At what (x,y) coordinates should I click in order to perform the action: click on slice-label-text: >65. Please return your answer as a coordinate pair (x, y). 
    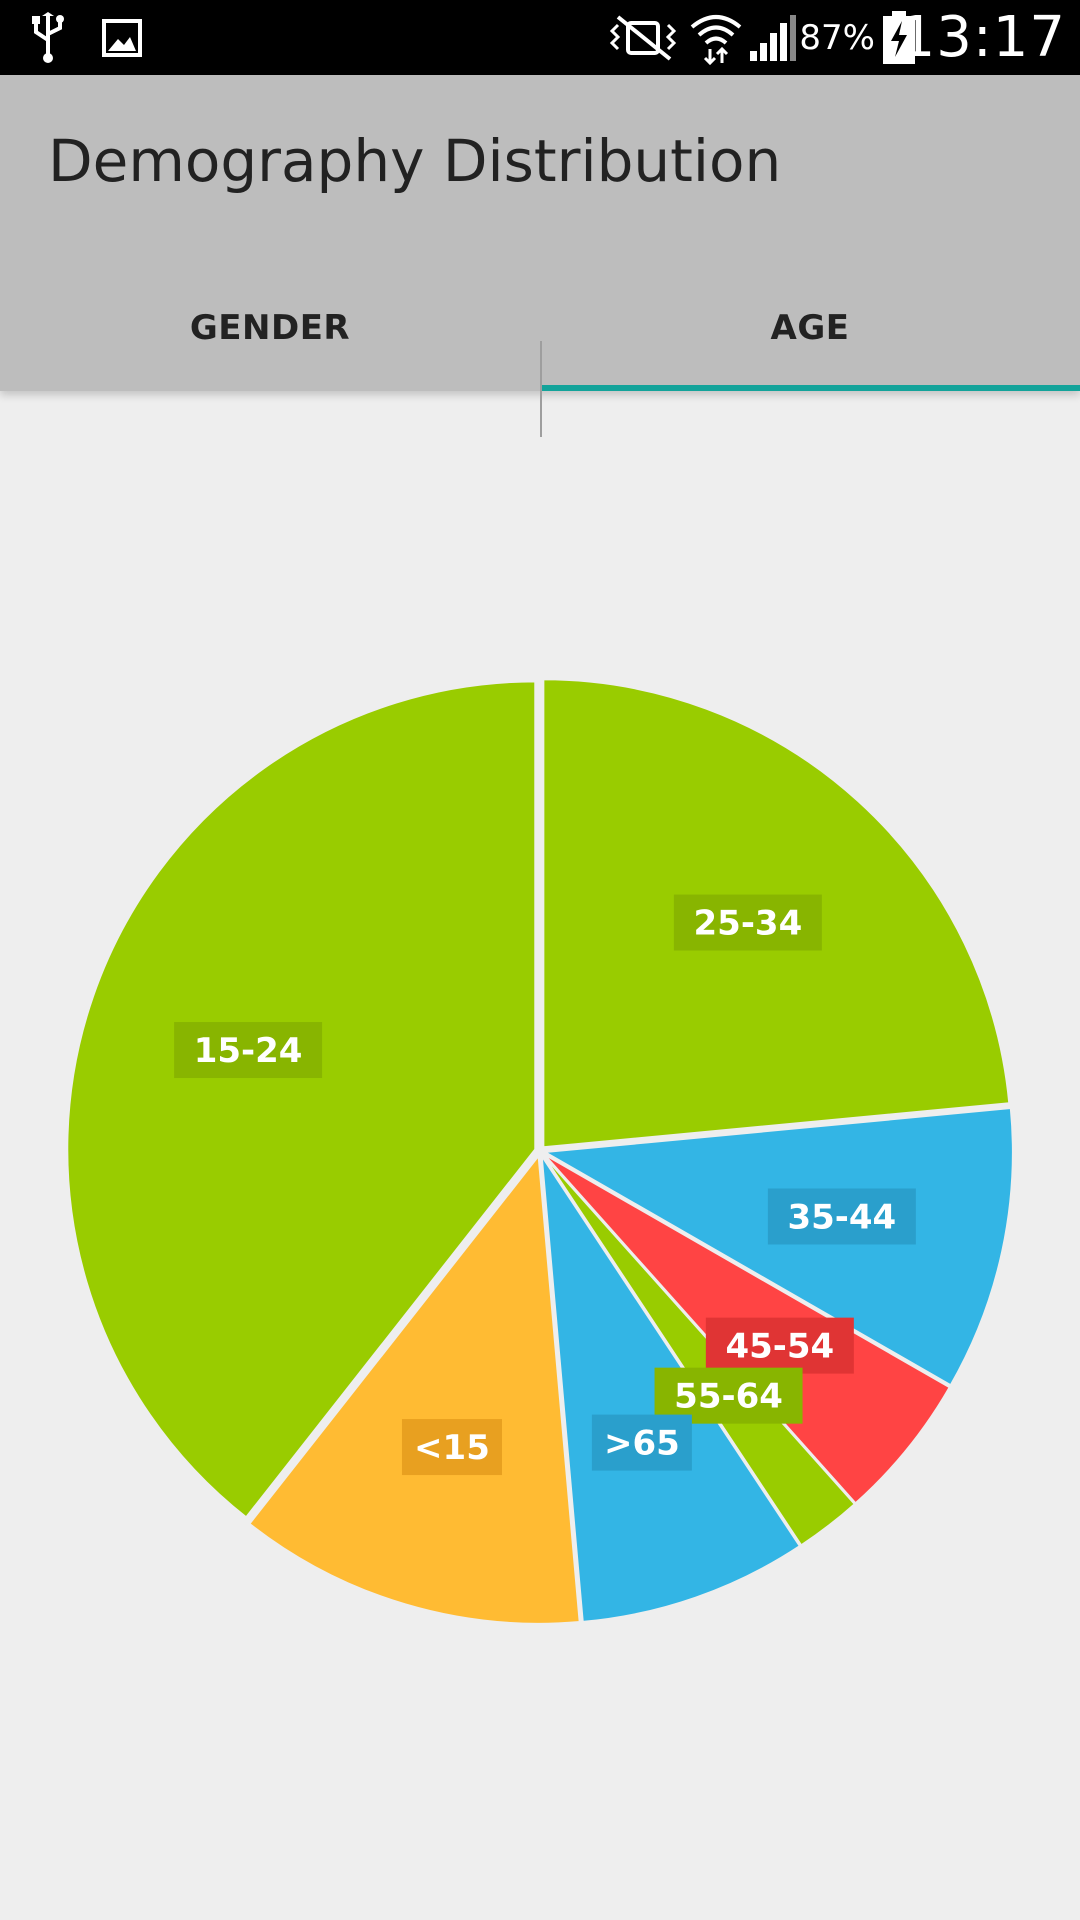
    Looking at the image, I should click on (642, 1444).